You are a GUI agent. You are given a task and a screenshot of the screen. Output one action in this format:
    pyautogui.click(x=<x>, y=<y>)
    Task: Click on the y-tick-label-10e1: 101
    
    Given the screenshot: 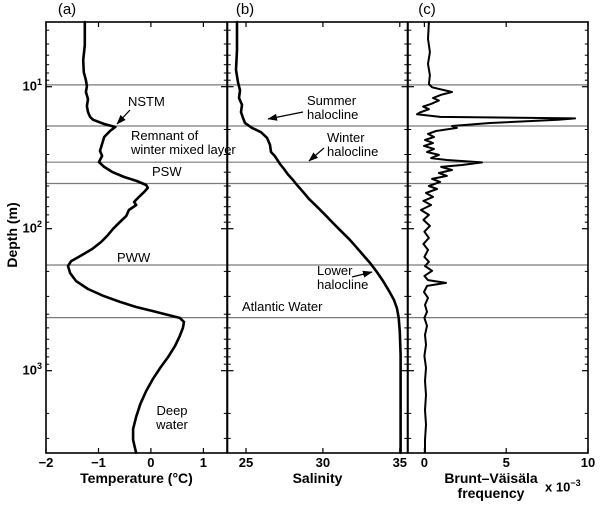 What is the action you would take?
    pyautogui.click(x=26, y=85)
    